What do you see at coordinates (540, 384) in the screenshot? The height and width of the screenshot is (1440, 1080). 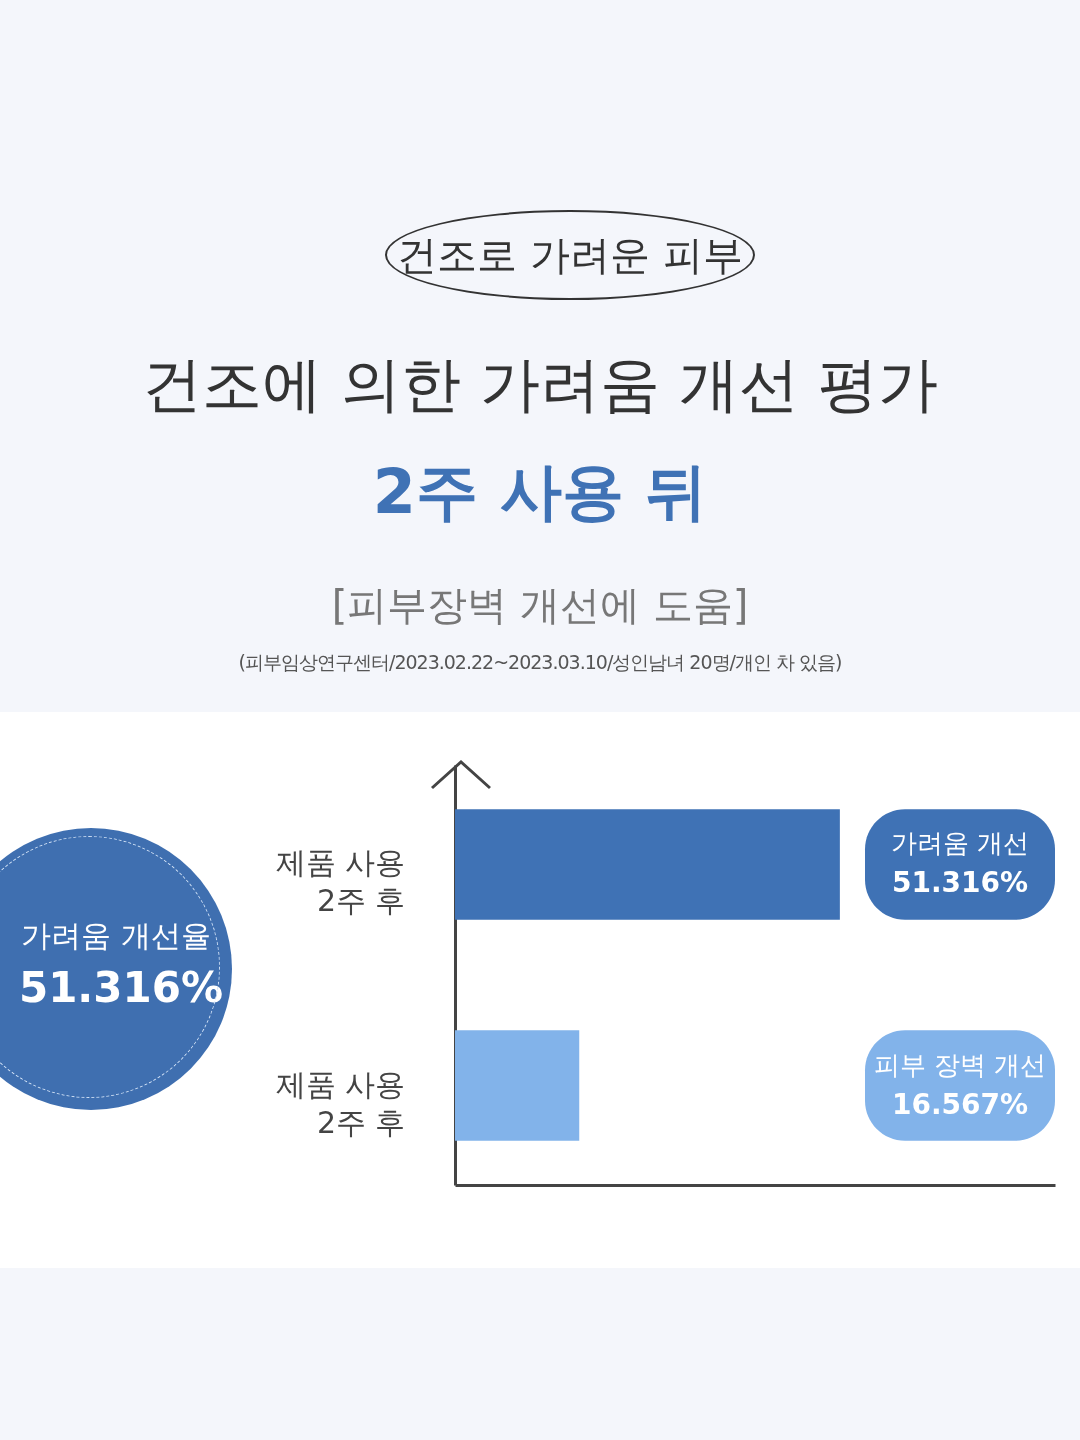 I see `chart-title: 건조에 의한 가려움 개선 평가` at bounding box center [540, 384].